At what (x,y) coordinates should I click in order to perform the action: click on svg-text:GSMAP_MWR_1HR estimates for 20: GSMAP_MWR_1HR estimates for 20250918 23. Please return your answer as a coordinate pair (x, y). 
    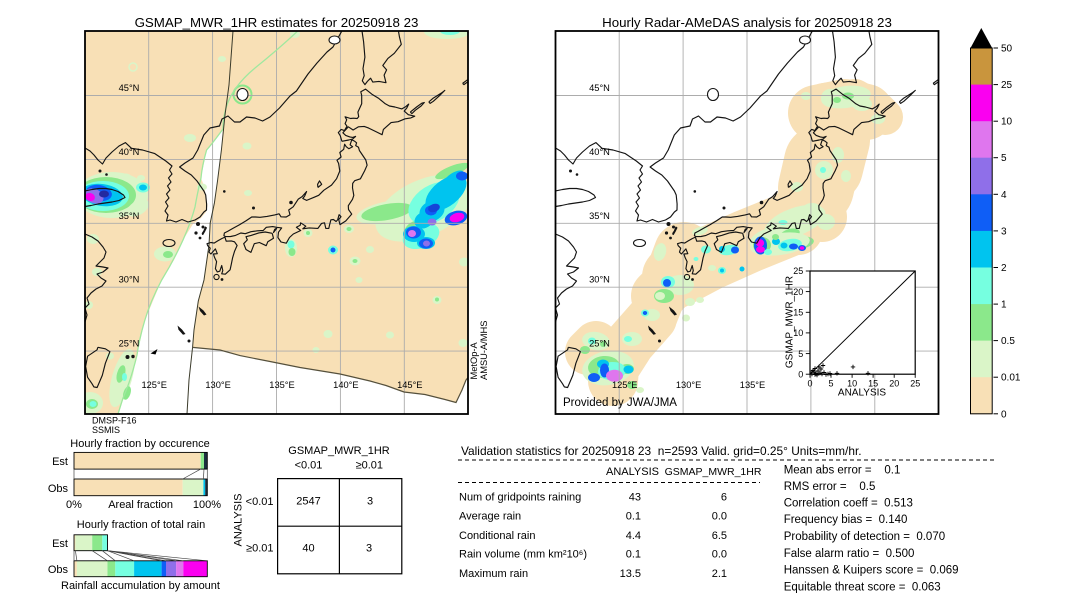
    Looking at the image, I should click on (277, 22).